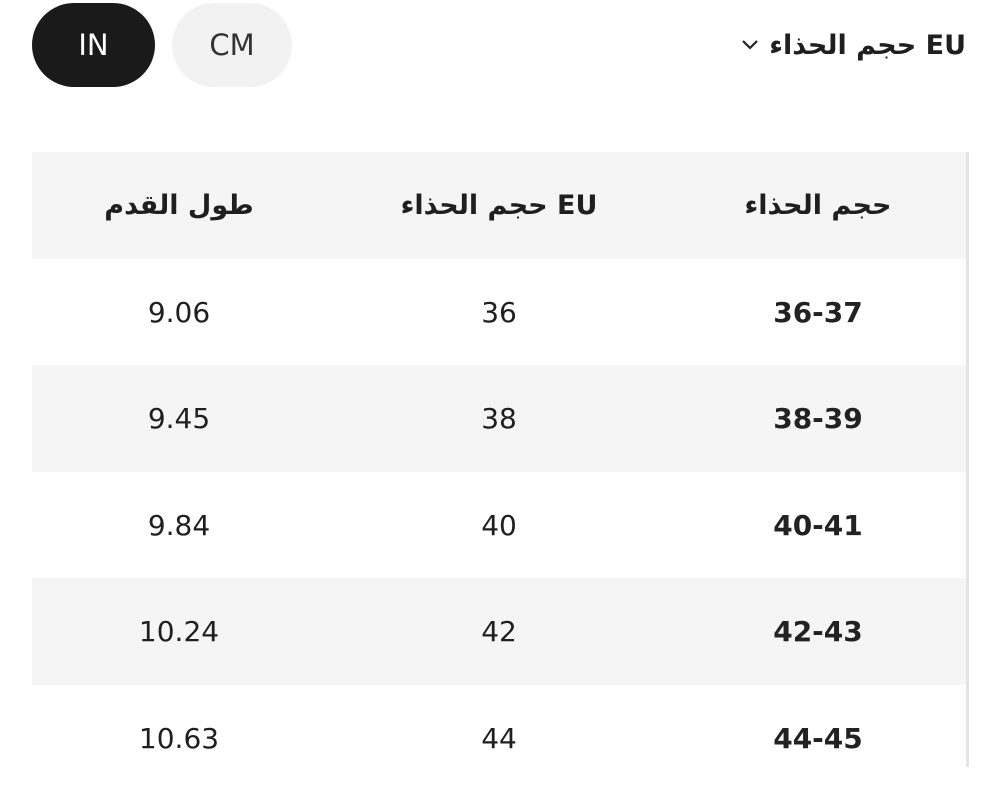  I want to click on table-cell: 38-39, so click(818, 419).